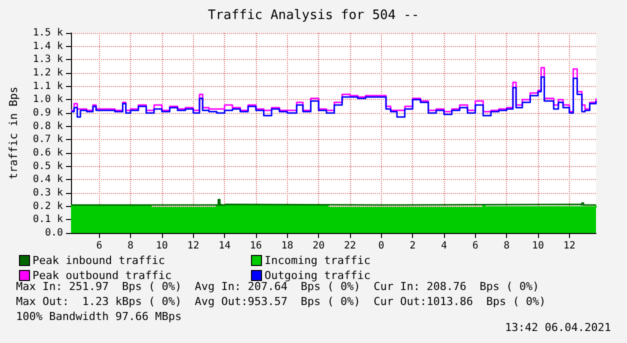 Image resolution: width=627 pixels, height=343 pixels. Describe the element at coordinates (98, 260) in the screenshot. I see `legend-label: Peak inbound traffic` at that location.